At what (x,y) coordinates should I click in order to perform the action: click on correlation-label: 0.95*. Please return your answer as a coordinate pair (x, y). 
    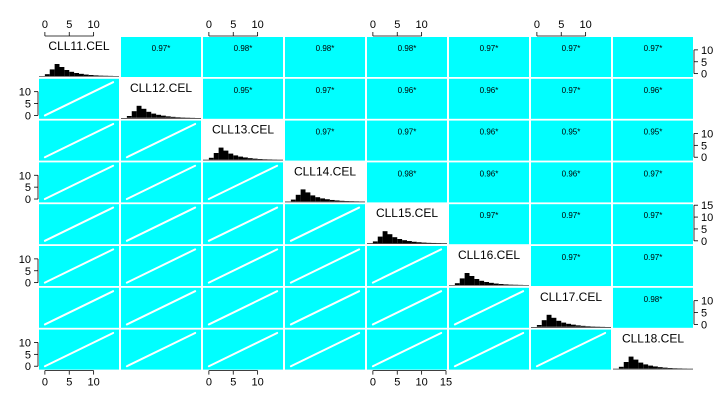
    Looking at the image, I should click on (653, 132).